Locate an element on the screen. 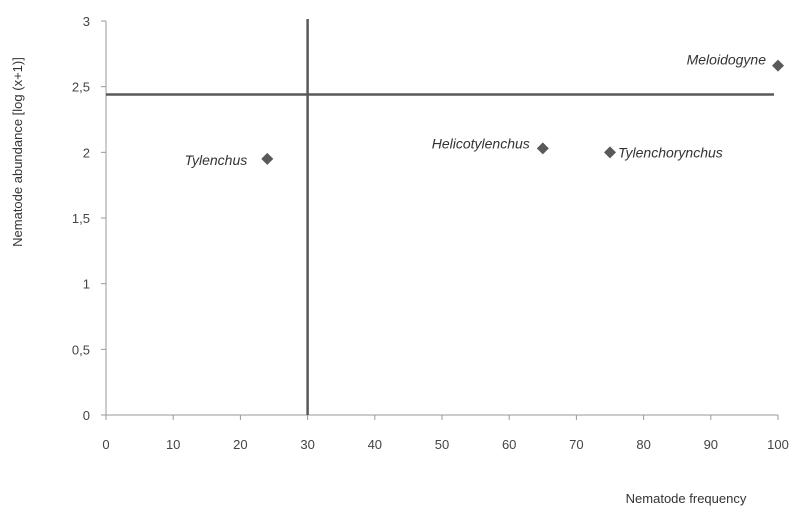 The width and height of the screenshot is (794, 512). y-tick-label: 1 is located at coordinates (86, 284).